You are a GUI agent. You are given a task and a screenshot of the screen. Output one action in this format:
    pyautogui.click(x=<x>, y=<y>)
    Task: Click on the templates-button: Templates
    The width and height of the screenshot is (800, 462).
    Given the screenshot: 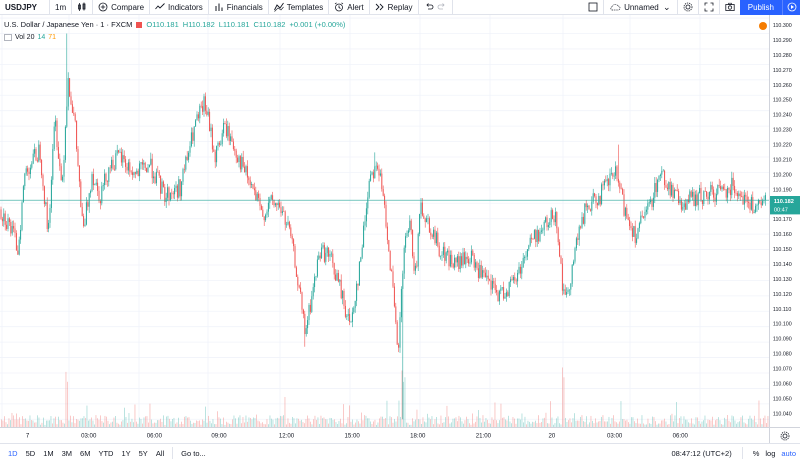 What is the action you would take?
    pyautogui.click(x=299, y=7)
    